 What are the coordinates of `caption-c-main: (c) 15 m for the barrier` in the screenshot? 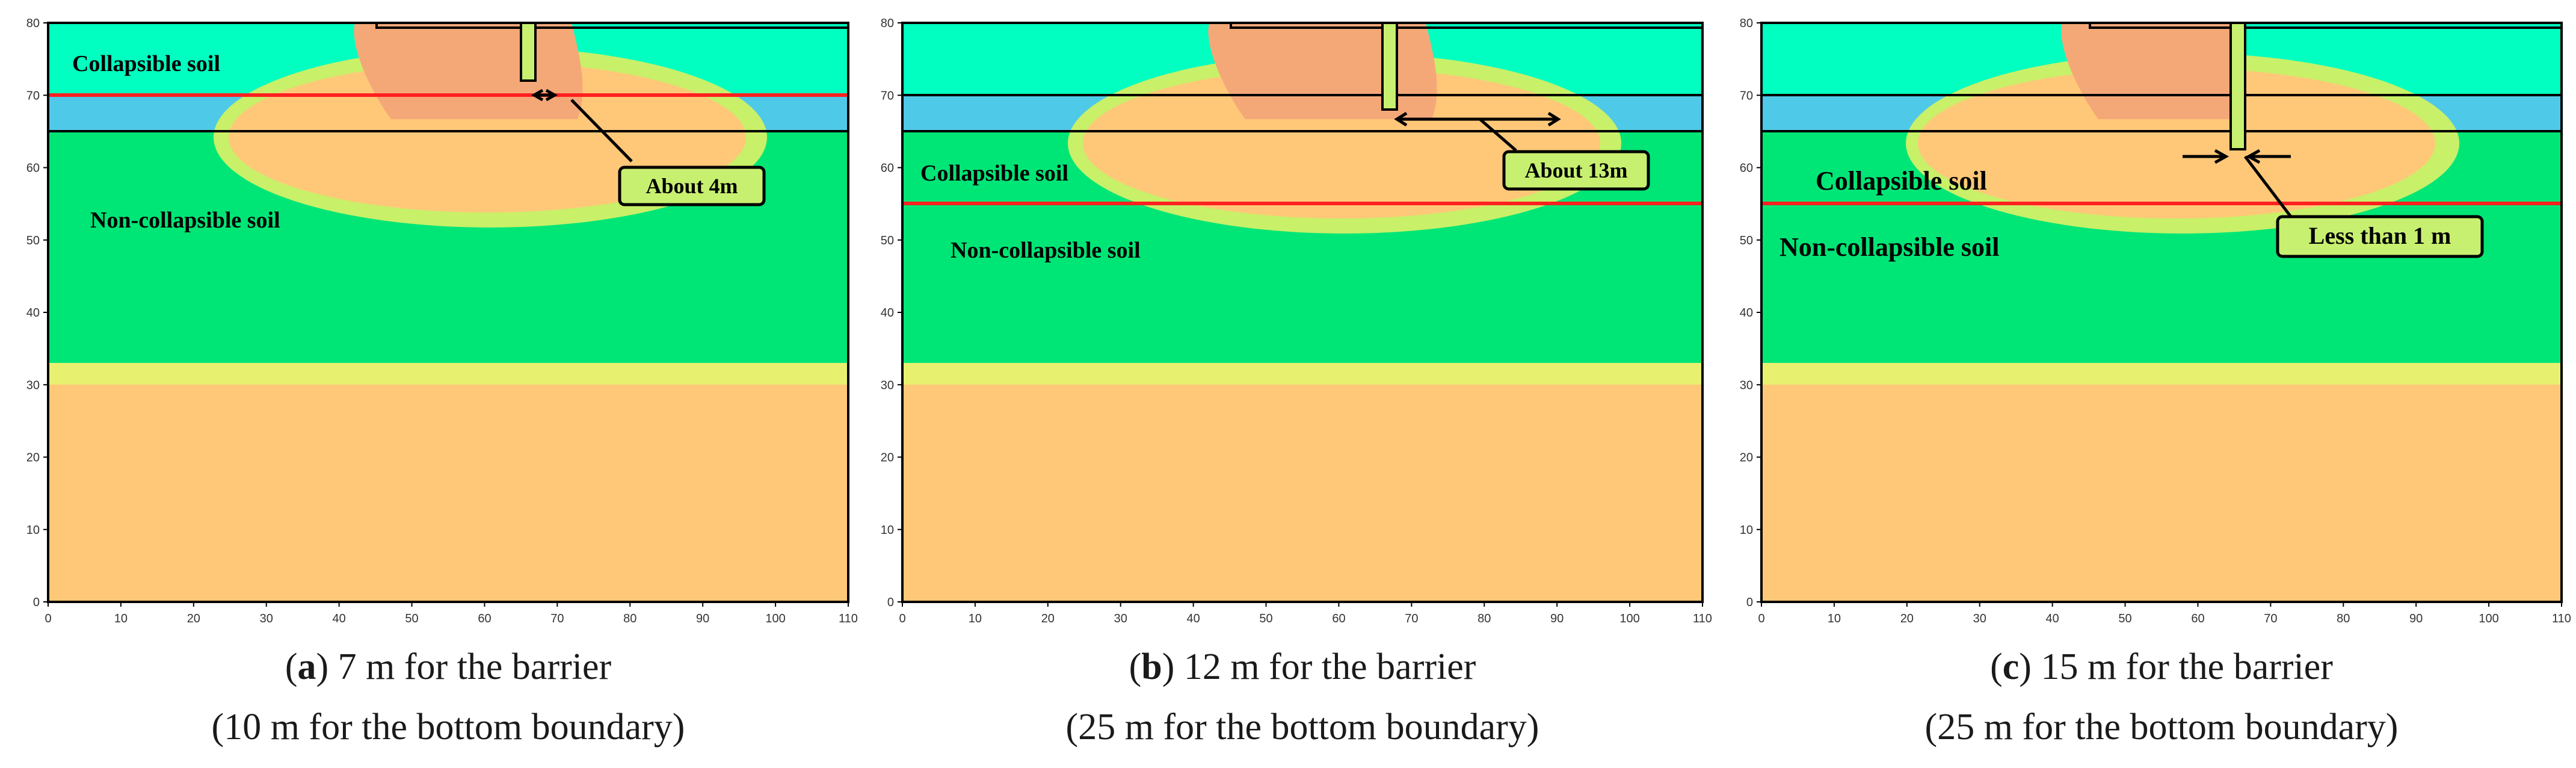 It's located at (2161, 666).